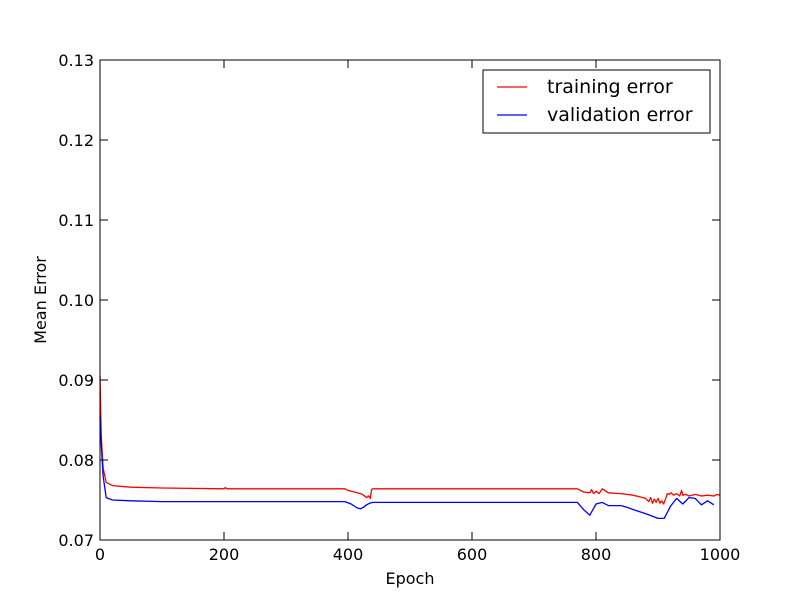 The width and height of the screenshot is (800, 600). I want to click on y-axis-title: Mean Error, so click(40, 300).